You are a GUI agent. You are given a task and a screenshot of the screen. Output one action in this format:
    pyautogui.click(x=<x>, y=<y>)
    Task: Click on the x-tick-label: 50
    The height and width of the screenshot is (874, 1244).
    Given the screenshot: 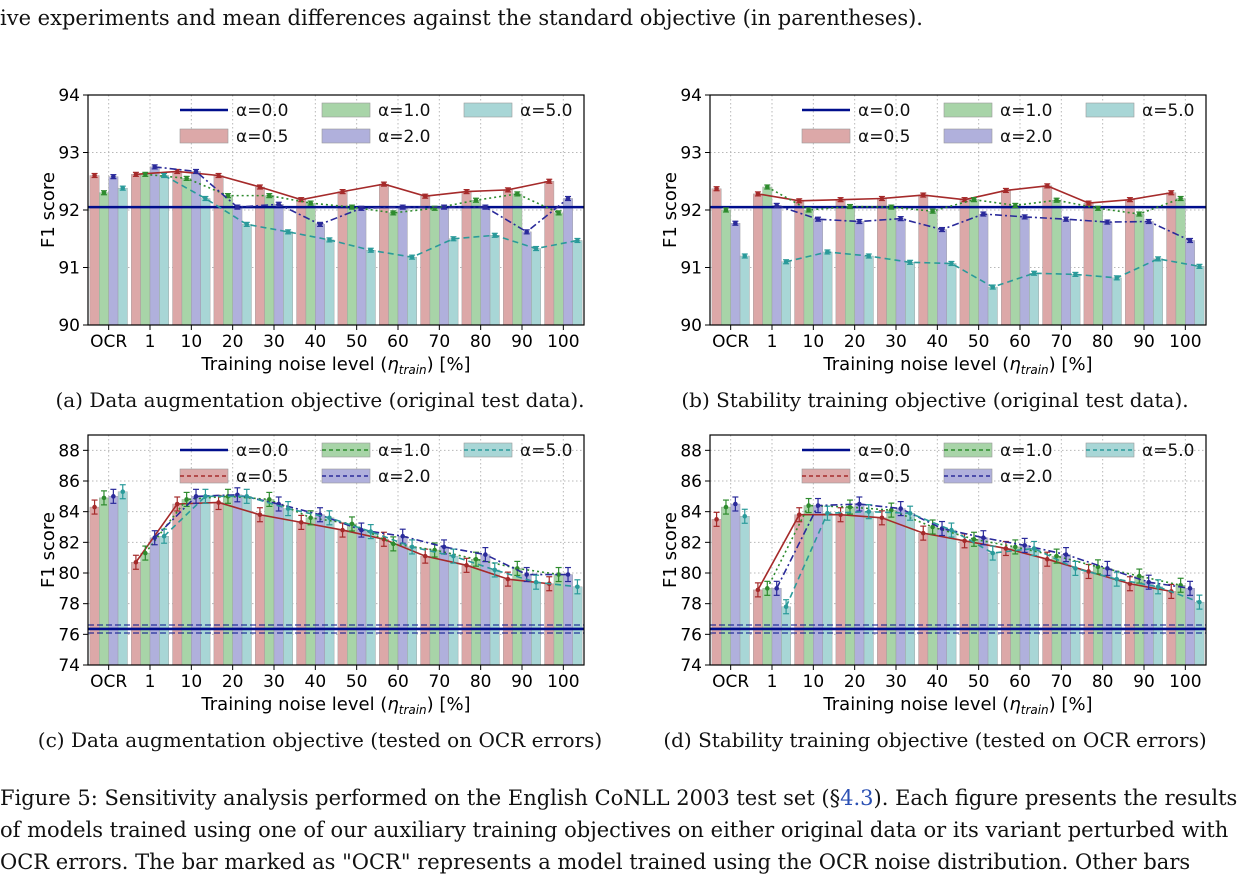 What is the action you would take?
    pyautogui.click(x=979, y=342)
    